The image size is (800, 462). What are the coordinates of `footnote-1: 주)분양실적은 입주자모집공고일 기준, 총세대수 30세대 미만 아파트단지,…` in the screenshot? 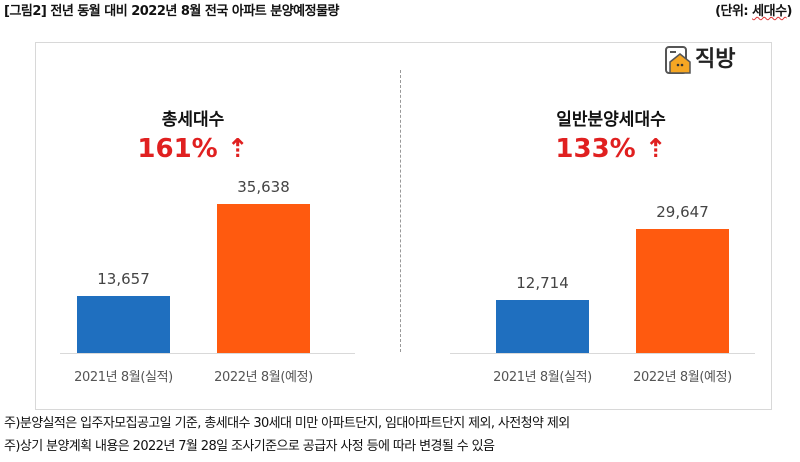 It's located at (287, 424).